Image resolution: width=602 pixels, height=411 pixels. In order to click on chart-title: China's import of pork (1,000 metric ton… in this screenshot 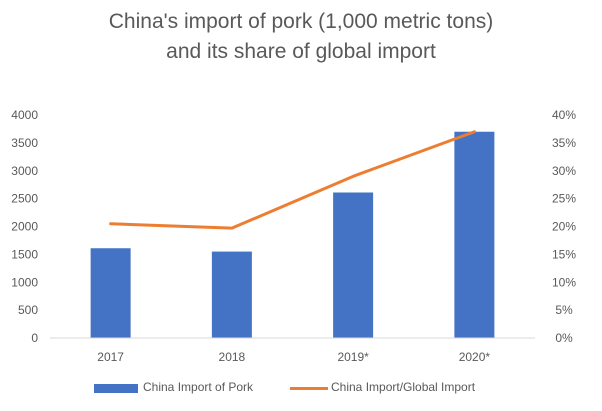, I will do `click(301, 21)`.